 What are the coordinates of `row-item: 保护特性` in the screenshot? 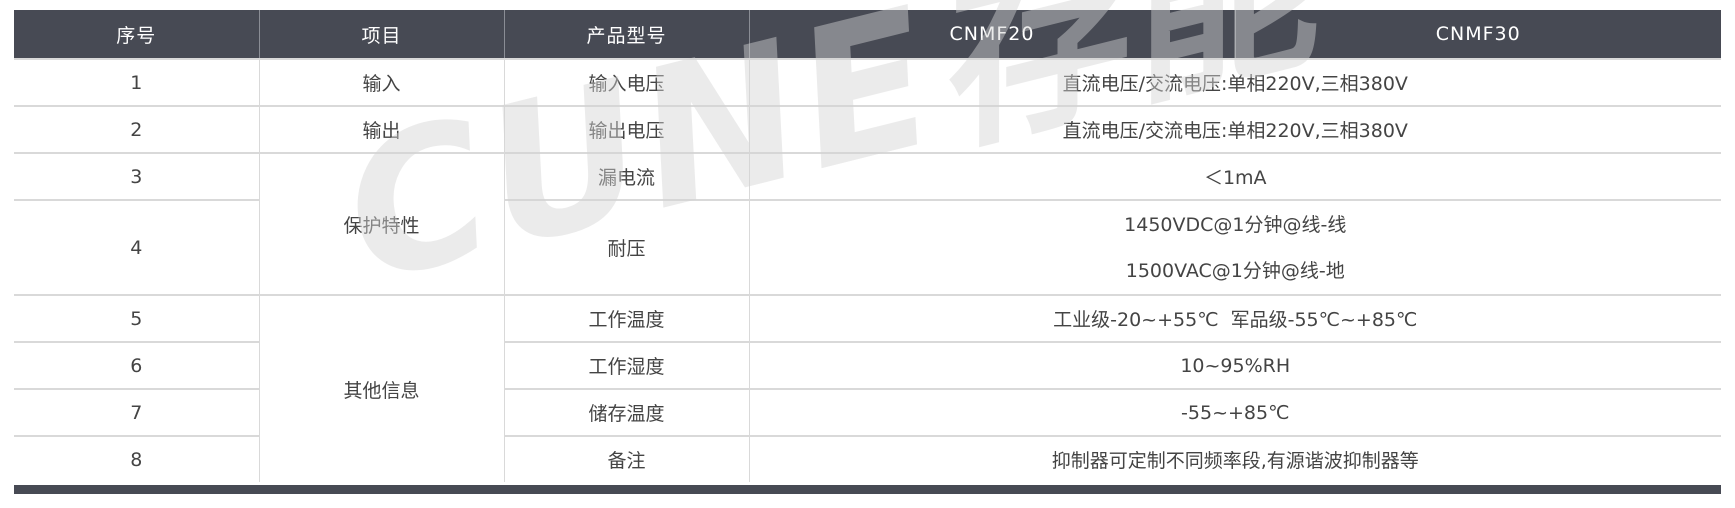 It's located at (381, 223).